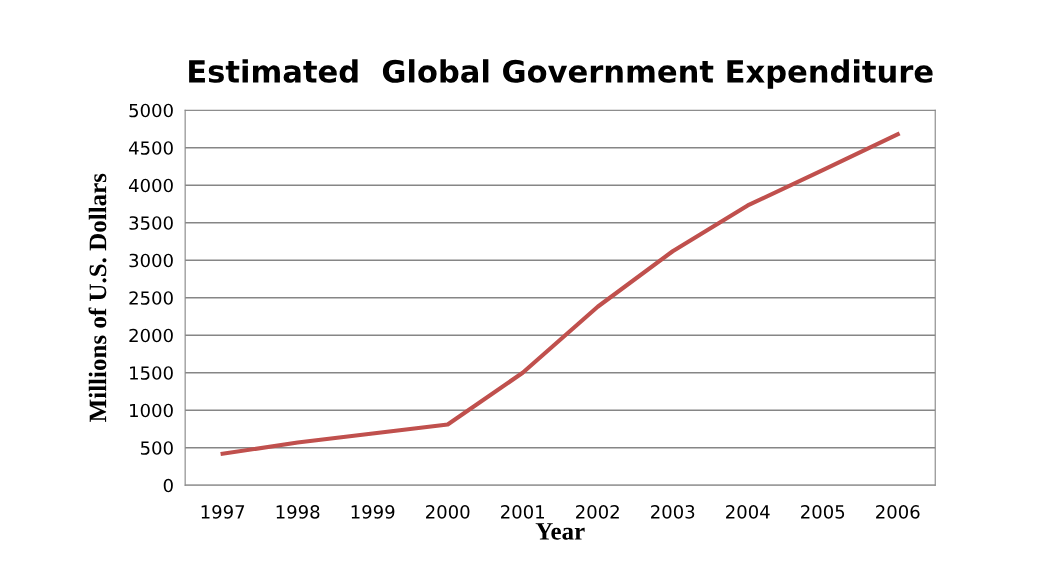 This screenshot has width=1052, height=577. Describe the element at coordinates (448, 512) in the screenshot. I see `x-tick-label: 2000` at that location.